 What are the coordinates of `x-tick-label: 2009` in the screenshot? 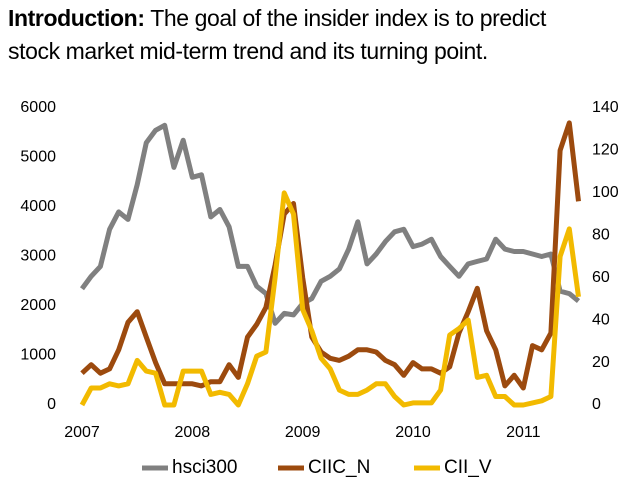 It's located at (303, 432).